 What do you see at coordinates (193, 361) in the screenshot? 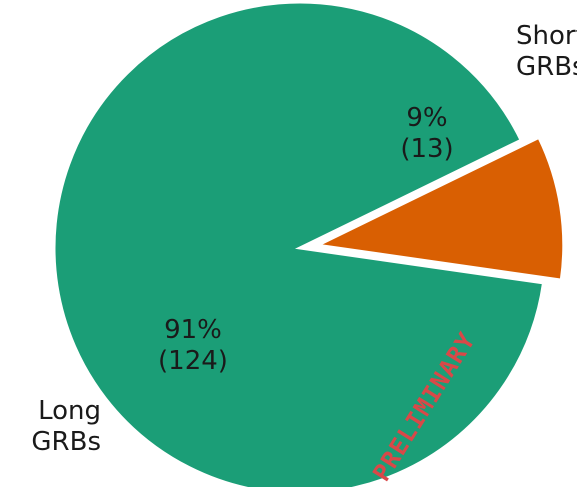
I see `slice-count-long: (124)` at bounding box center [193, 361].